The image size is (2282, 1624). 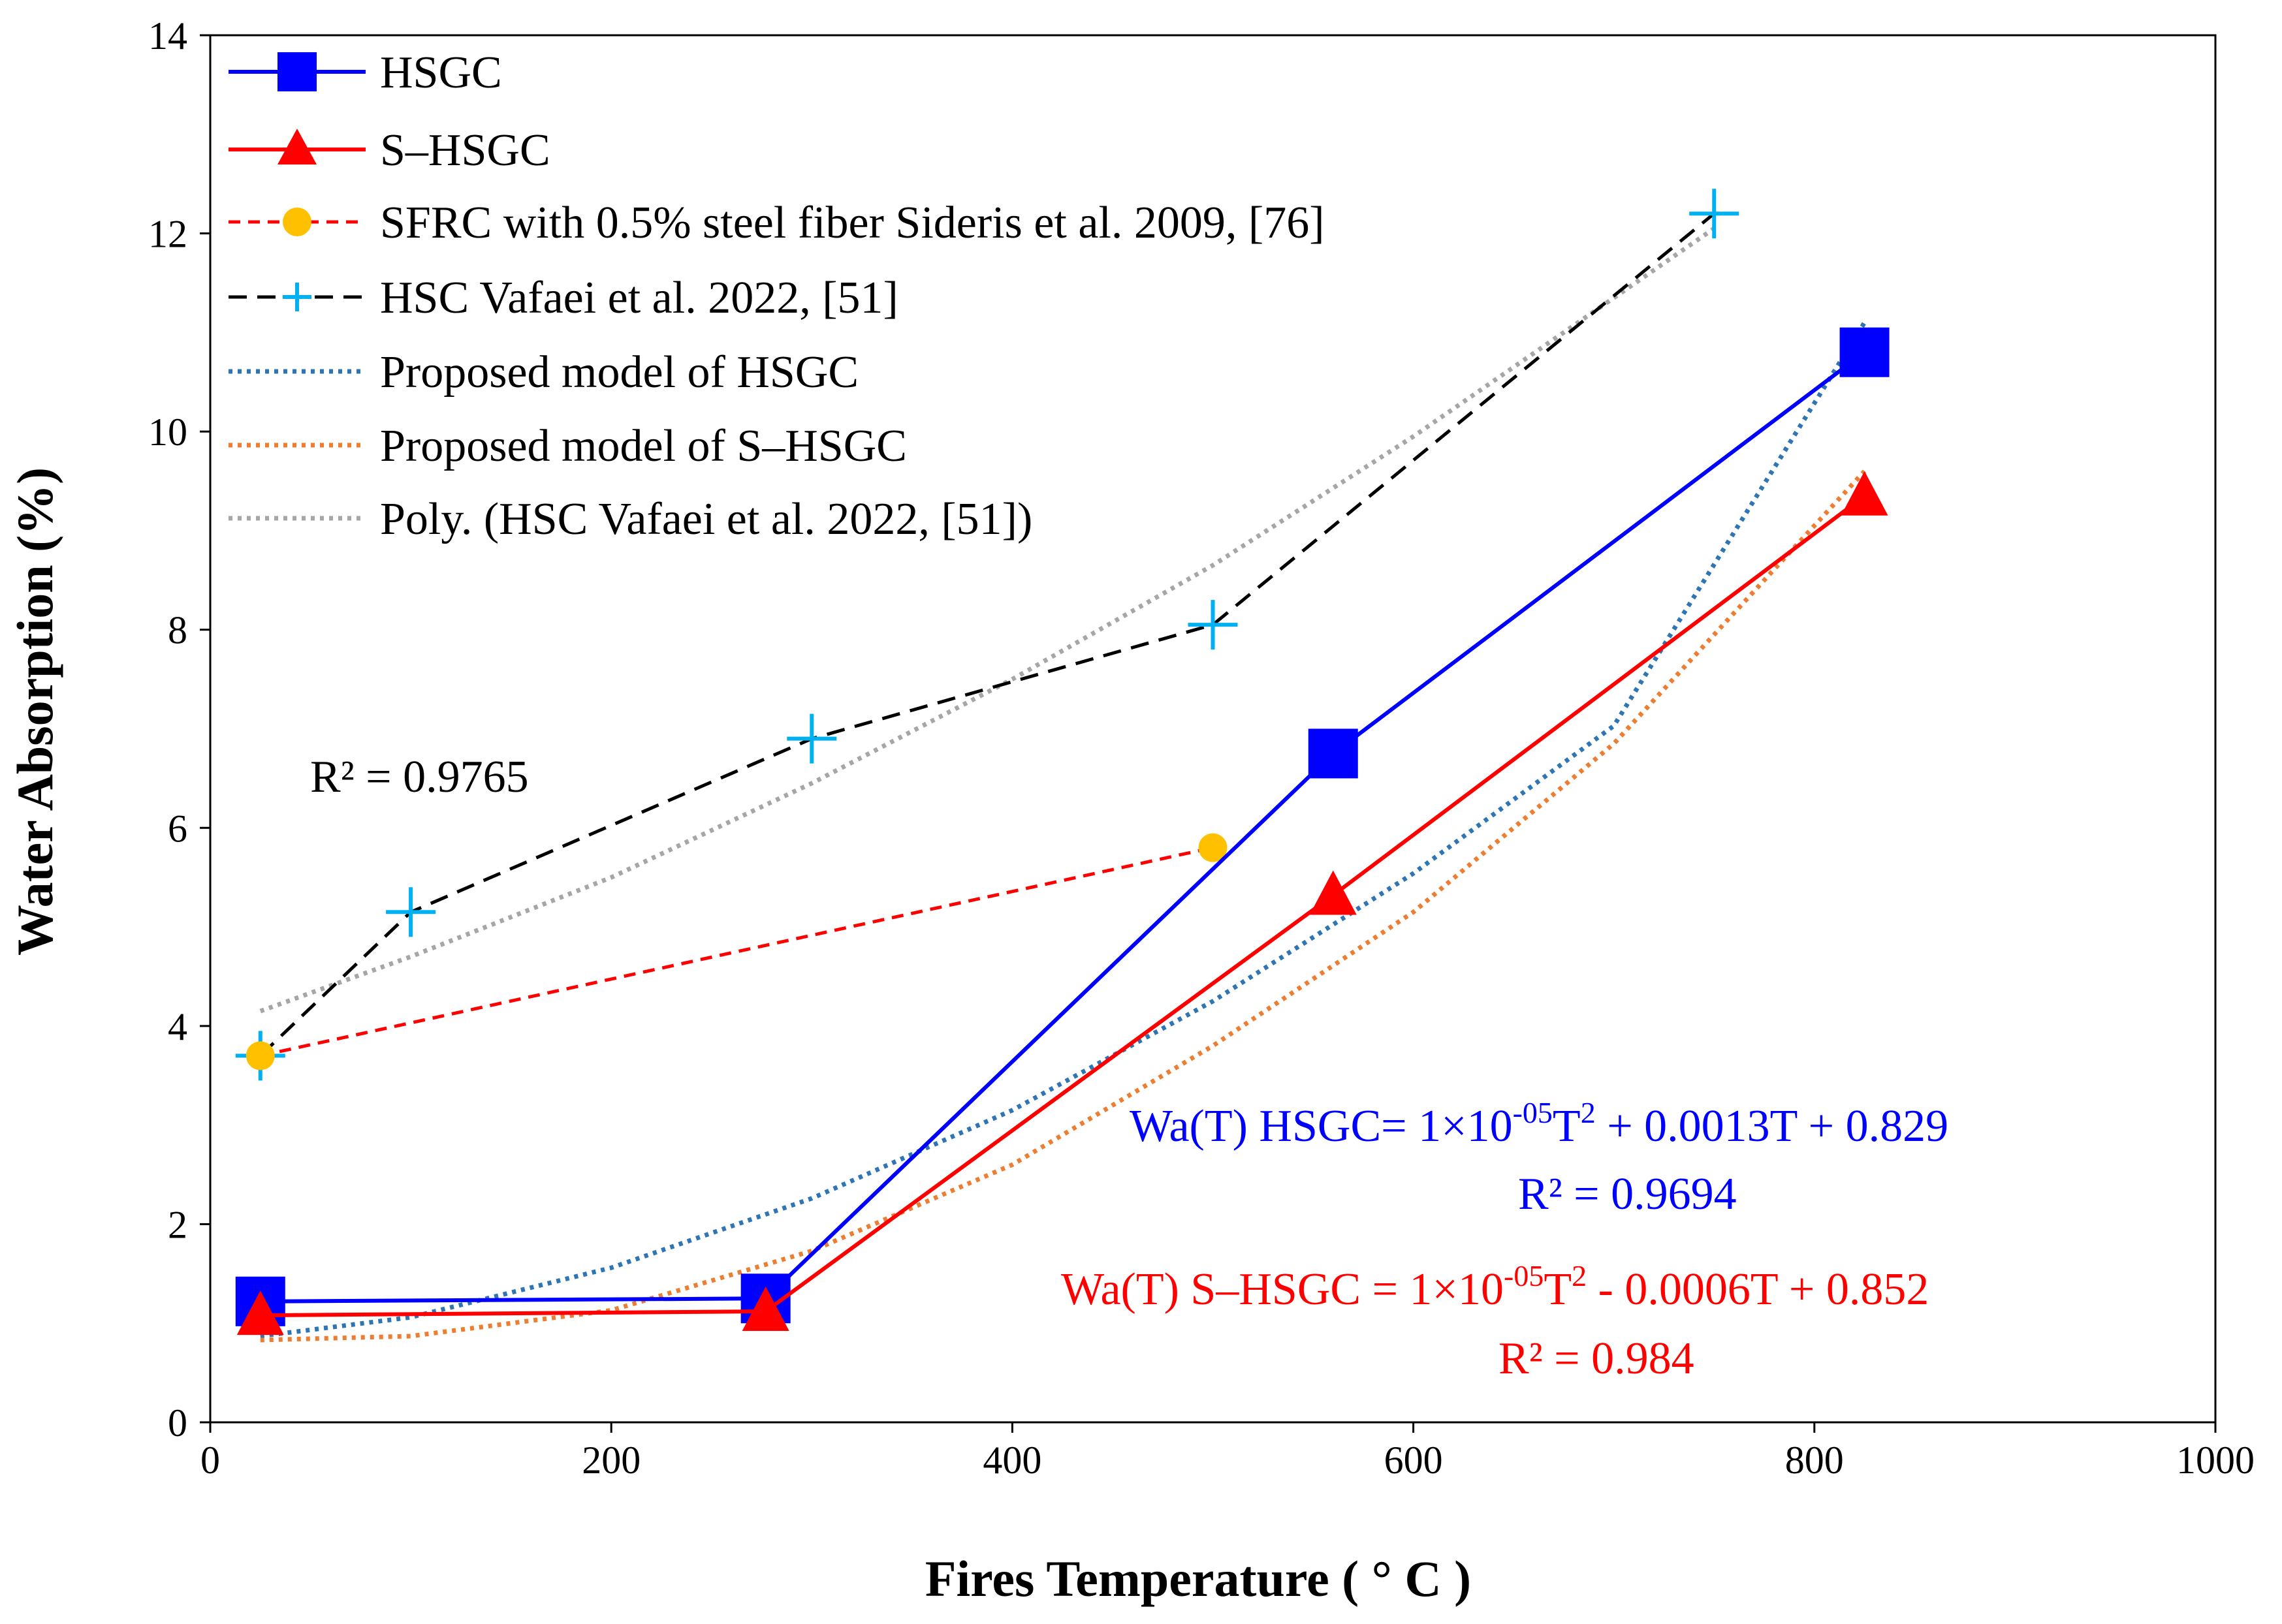 I want to click on equation-hsgc: Wa(T) HSGC= 1×10-05T2 + 0.0013T + 0.829, so click(x=1539, y=1123).